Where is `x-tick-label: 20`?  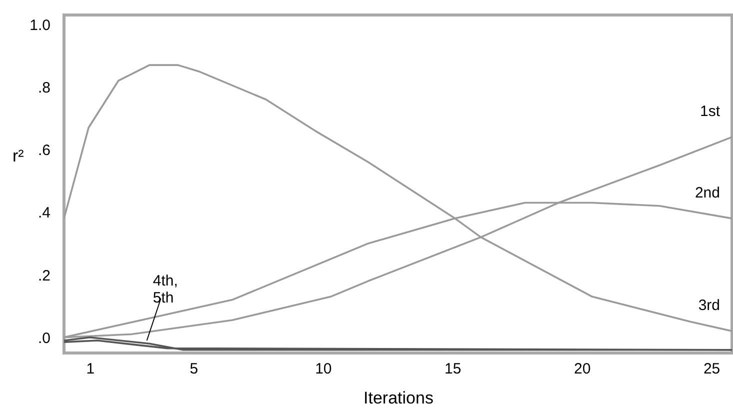 x-tick-label: 20 is located at coordinates (582, 369).